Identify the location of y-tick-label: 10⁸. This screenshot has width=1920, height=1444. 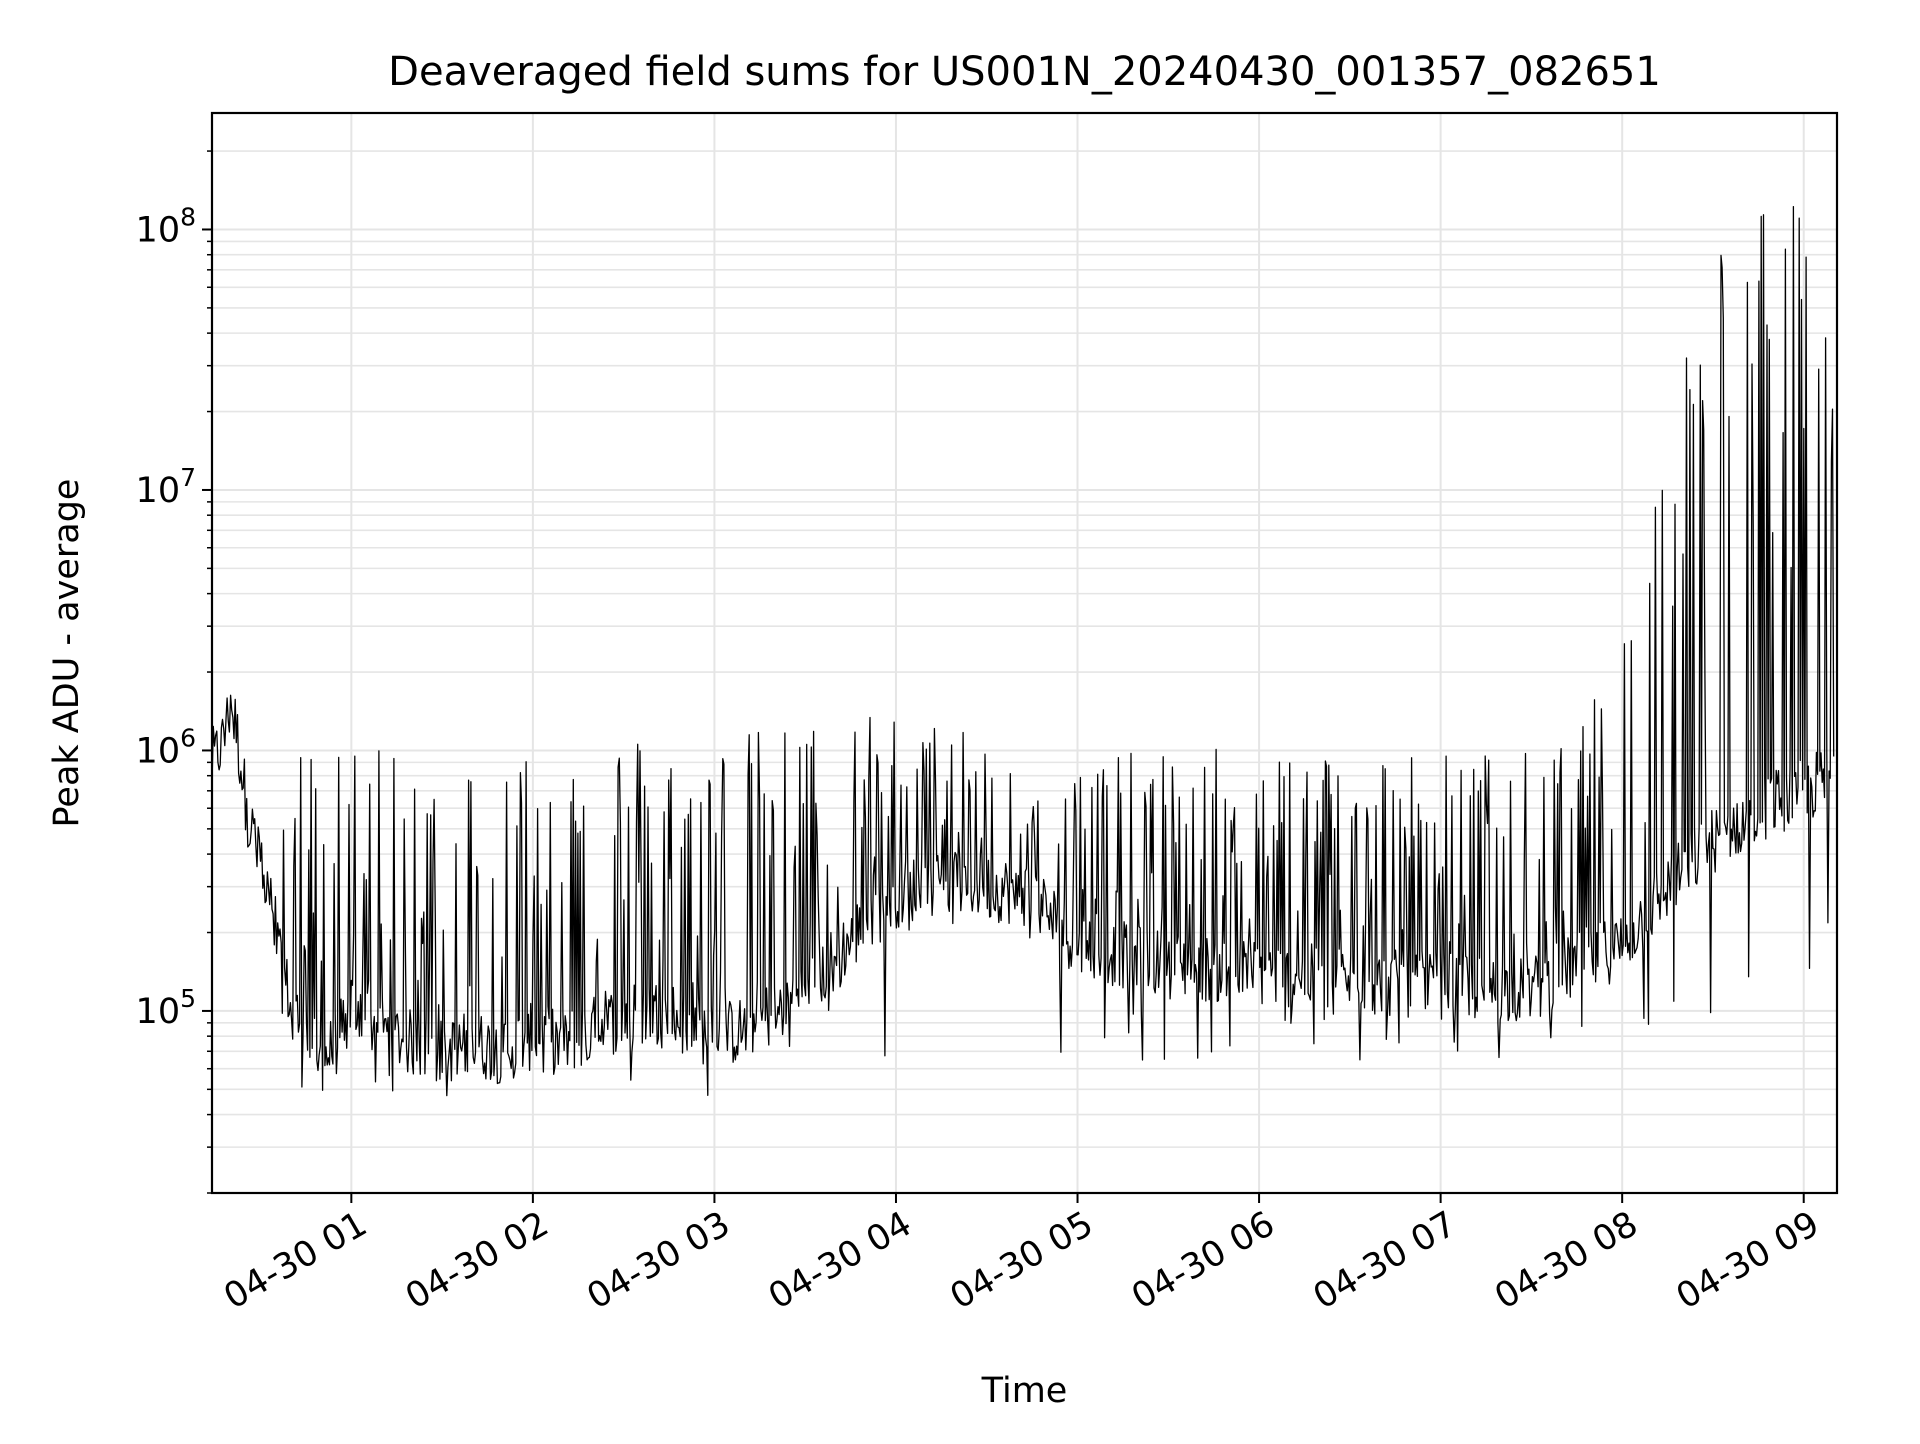
(166, 226).